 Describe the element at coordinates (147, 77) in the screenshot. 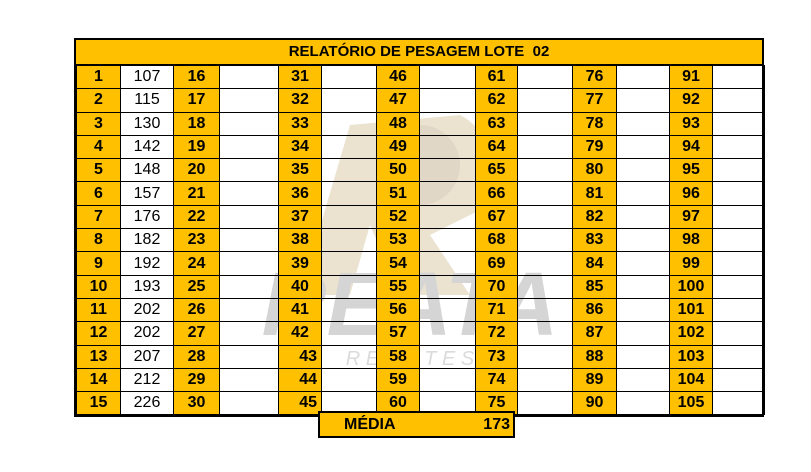

I see `weight-cell: 107` at that location.